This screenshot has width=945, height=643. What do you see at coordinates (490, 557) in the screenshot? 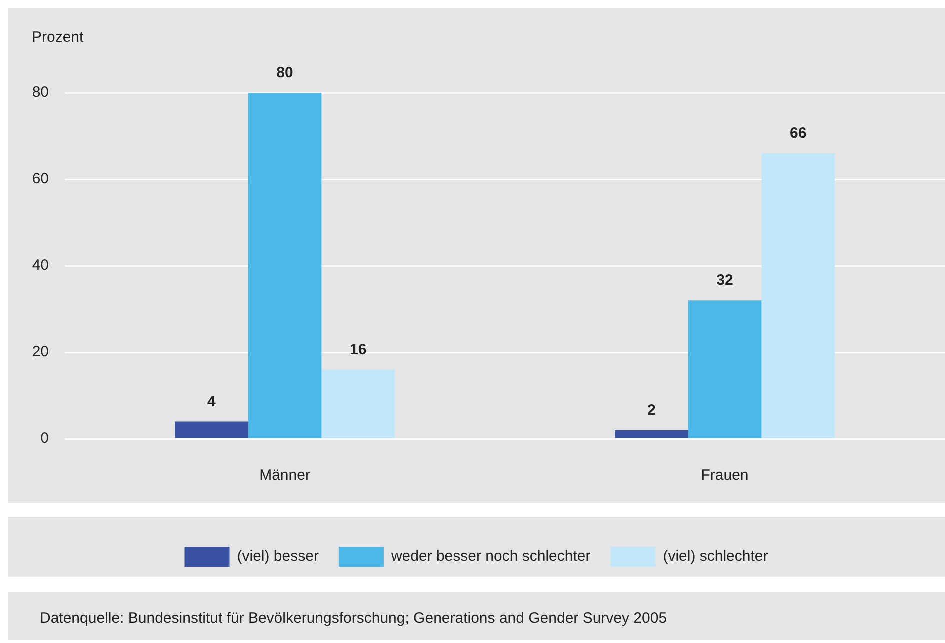
I see `legend-label: weder besser noch schlechter` at bounding box center [490, 557].